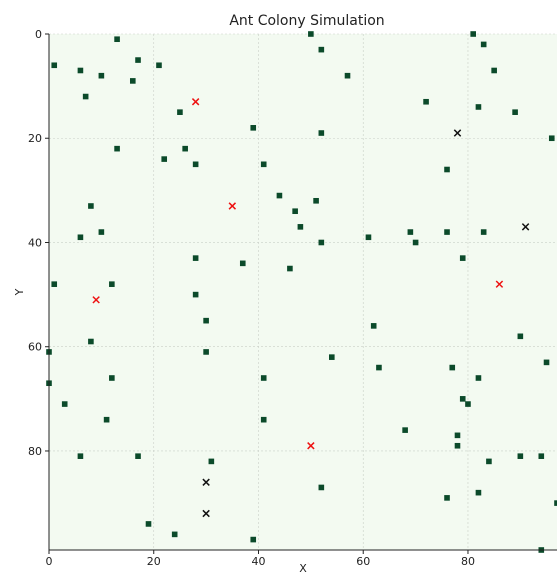 The image size is (557, 573). What do you see at coordinates (303, 567) in the screenshot?
I see `x-axis-label: X` at bounding box center [303, 567].